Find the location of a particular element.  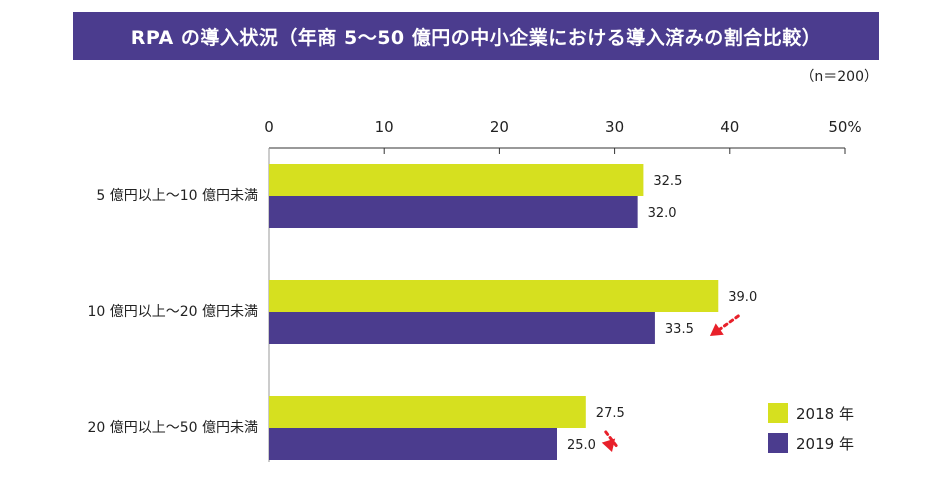

x-tick-label: 50% is located at coordinates (844, 127).